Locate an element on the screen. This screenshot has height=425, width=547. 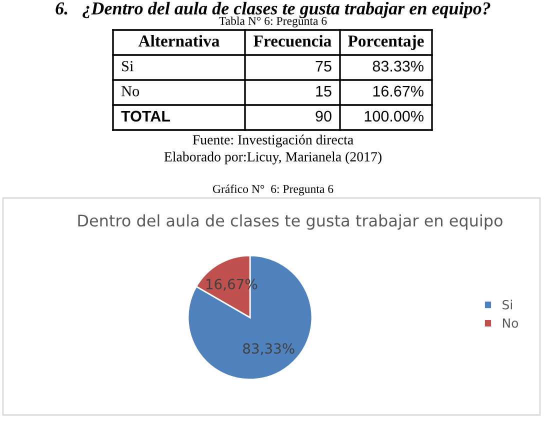
data-label: 83,33% is located at coordinates (268, 349).